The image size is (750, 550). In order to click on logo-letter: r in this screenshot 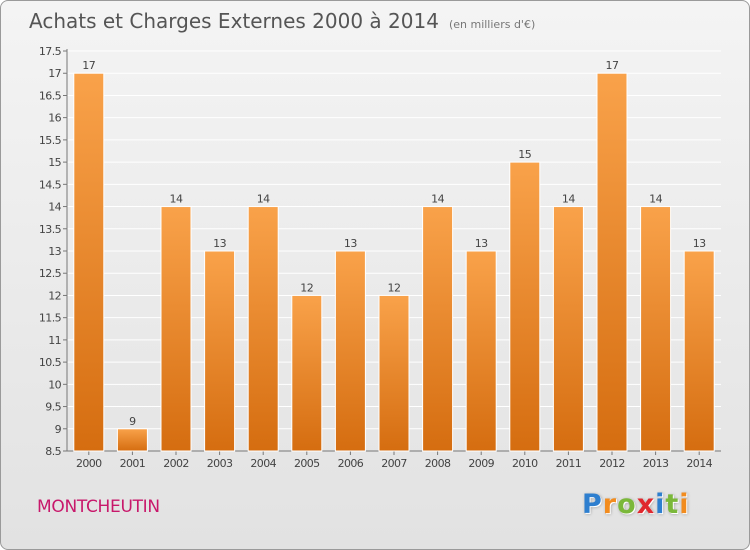, I will do `click(610, 504)`.